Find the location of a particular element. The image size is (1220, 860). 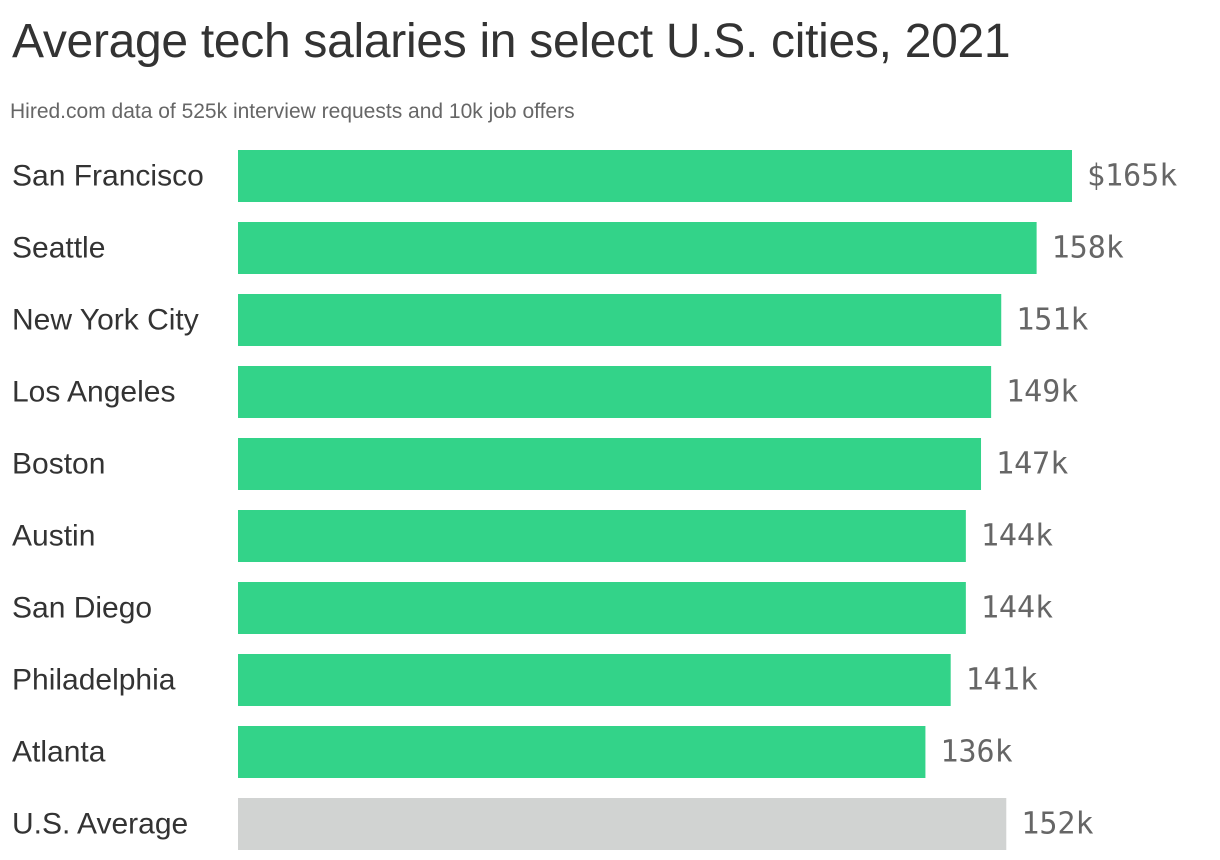

bar-philadelphia is located at coordinates (594, 680).